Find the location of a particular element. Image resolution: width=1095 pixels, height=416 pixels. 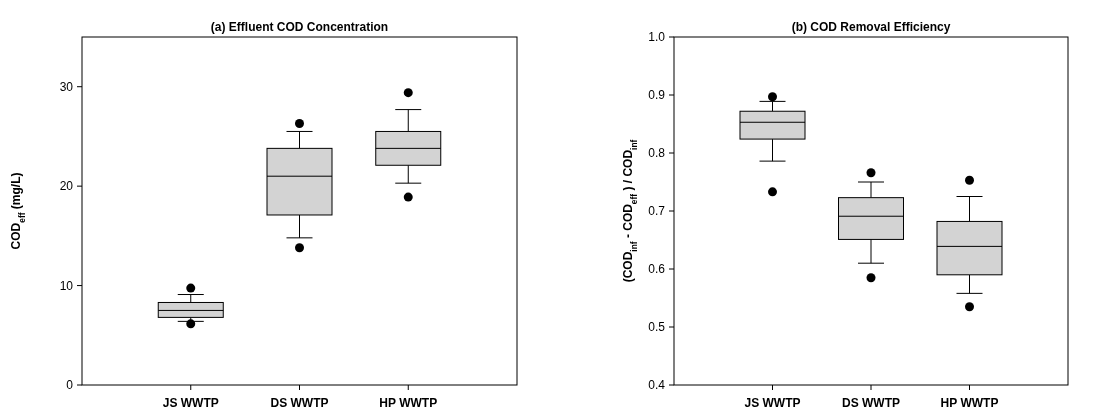

y-tick-label: 1.0 is located at coordinates (657, 37).